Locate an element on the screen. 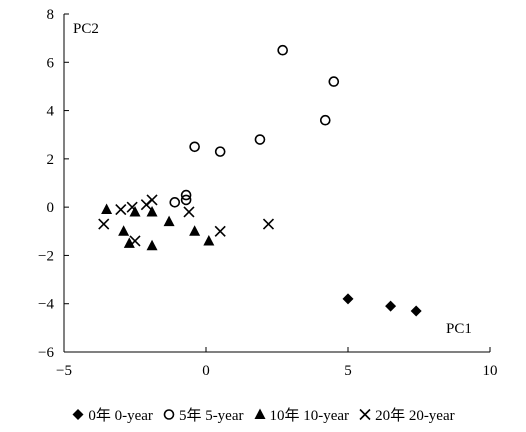 The image size is (526, 432). legend: 0年 0-year 5年 5-year 10年 10-year 20年 20-year is located at coordinates (263, 414).